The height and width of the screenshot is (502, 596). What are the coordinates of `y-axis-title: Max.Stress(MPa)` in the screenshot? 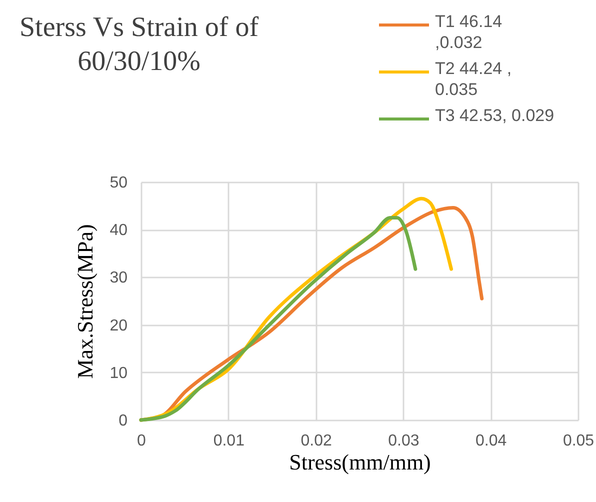 It's located at (85, 301).